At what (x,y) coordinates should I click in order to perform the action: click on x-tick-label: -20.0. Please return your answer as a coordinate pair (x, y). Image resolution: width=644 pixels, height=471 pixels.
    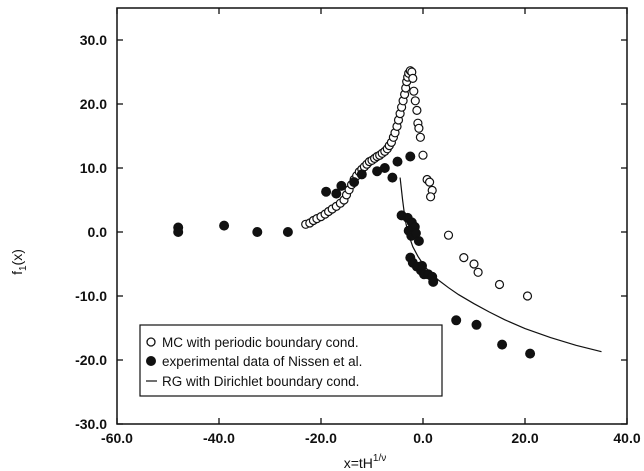
    Looking at the image, I should click on (321, 438).